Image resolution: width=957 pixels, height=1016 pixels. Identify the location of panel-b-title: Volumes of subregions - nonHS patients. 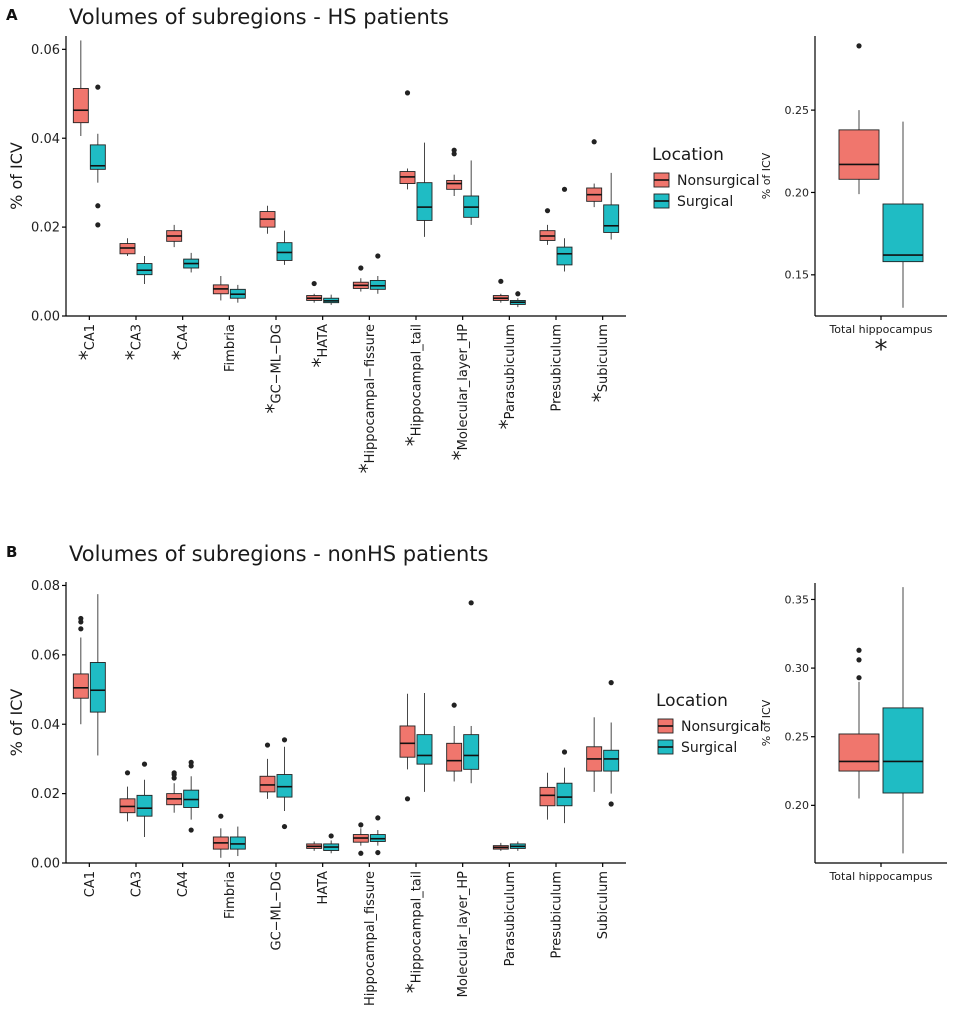
(278, 554).